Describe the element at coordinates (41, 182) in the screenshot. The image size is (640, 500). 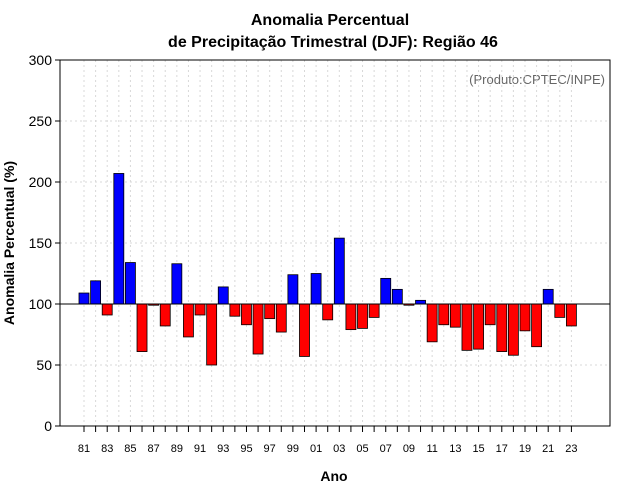
I see `y-tick-label: 200` at that location.